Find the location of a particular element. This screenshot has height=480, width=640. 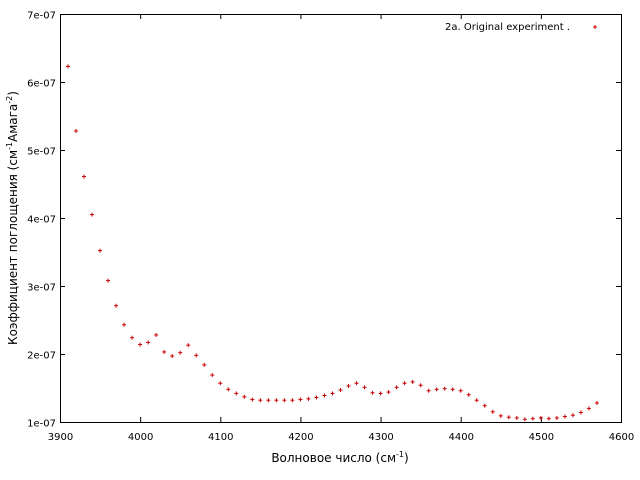

y-tick-label: 4e-07 is located at coordinates (41, 220).